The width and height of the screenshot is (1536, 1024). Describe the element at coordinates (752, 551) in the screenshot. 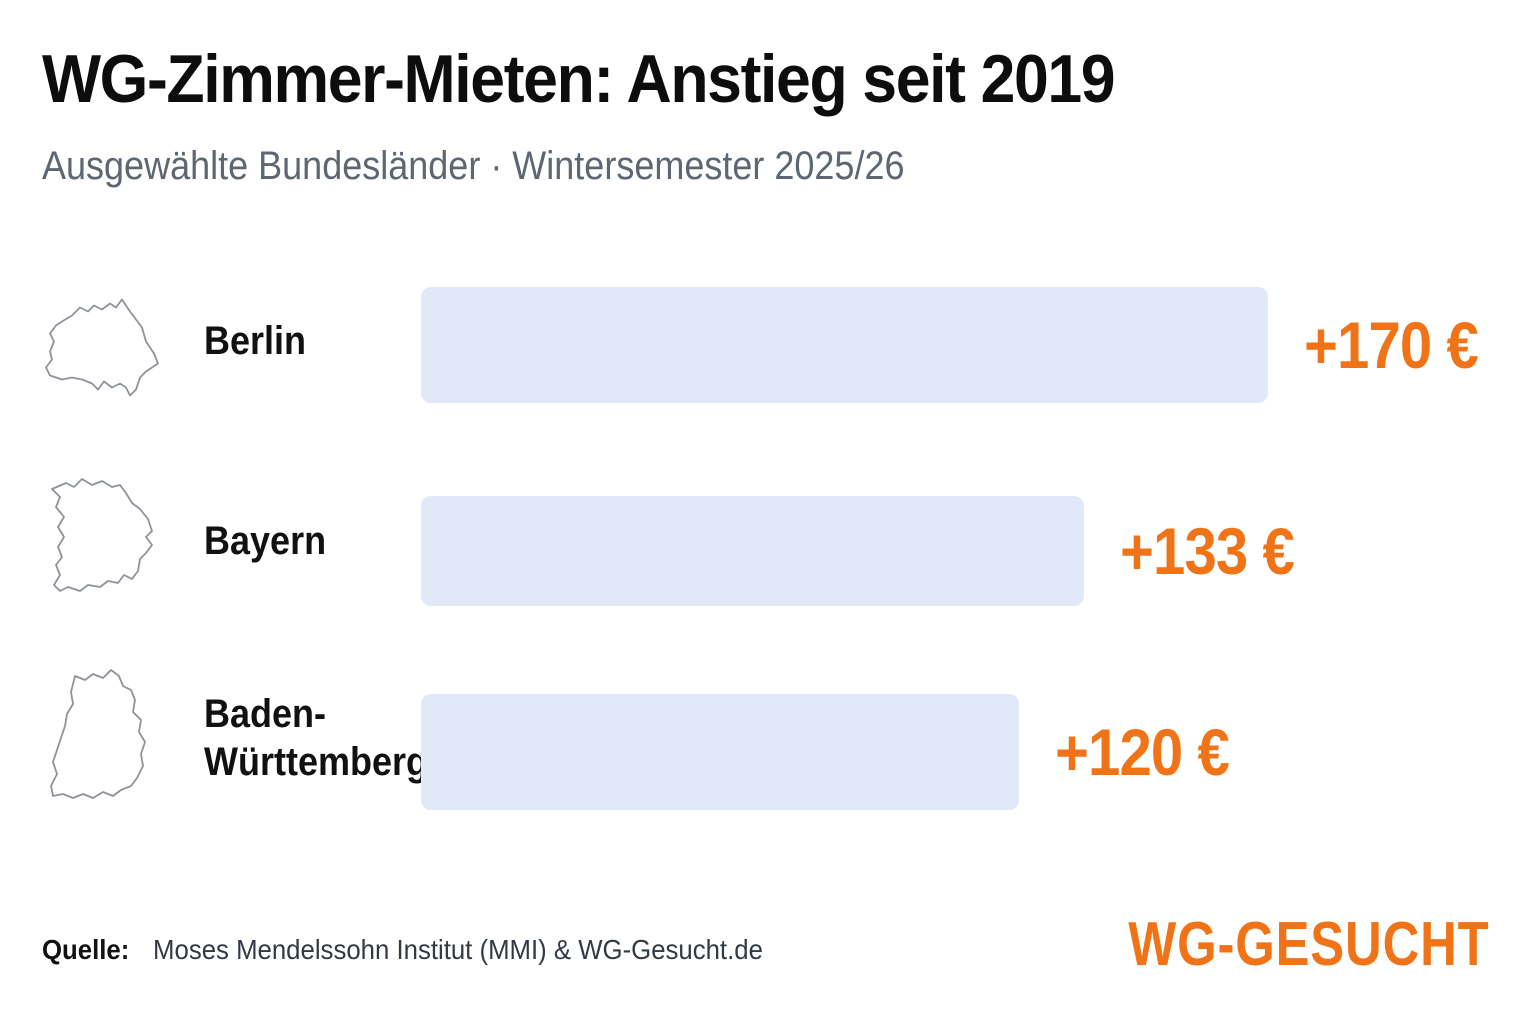

I see `bar-bayern` at that location.